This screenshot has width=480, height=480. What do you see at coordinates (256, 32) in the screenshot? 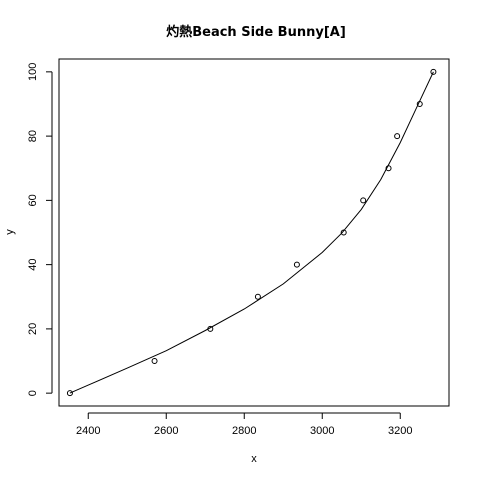
I see `chart-title: 灼熱Beach Side Bunny[A]` at bounding box center [256, 32].